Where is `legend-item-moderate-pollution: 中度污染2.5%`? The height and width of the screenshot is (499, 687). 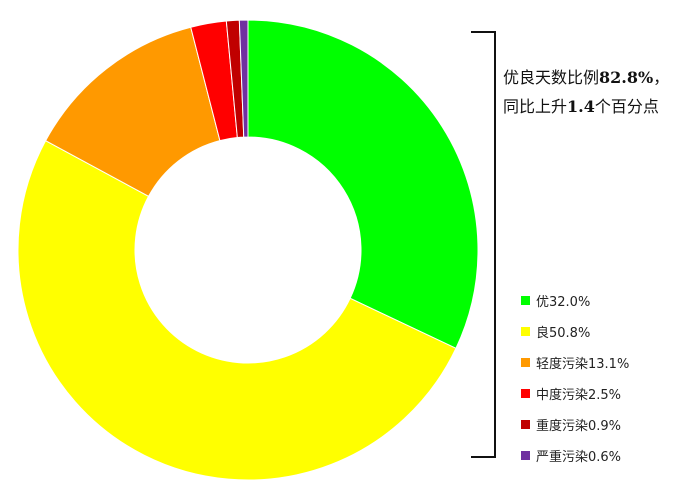
legend-item-moderate-pollution: 中度污染2.5% is located at coordinates (575, 393).